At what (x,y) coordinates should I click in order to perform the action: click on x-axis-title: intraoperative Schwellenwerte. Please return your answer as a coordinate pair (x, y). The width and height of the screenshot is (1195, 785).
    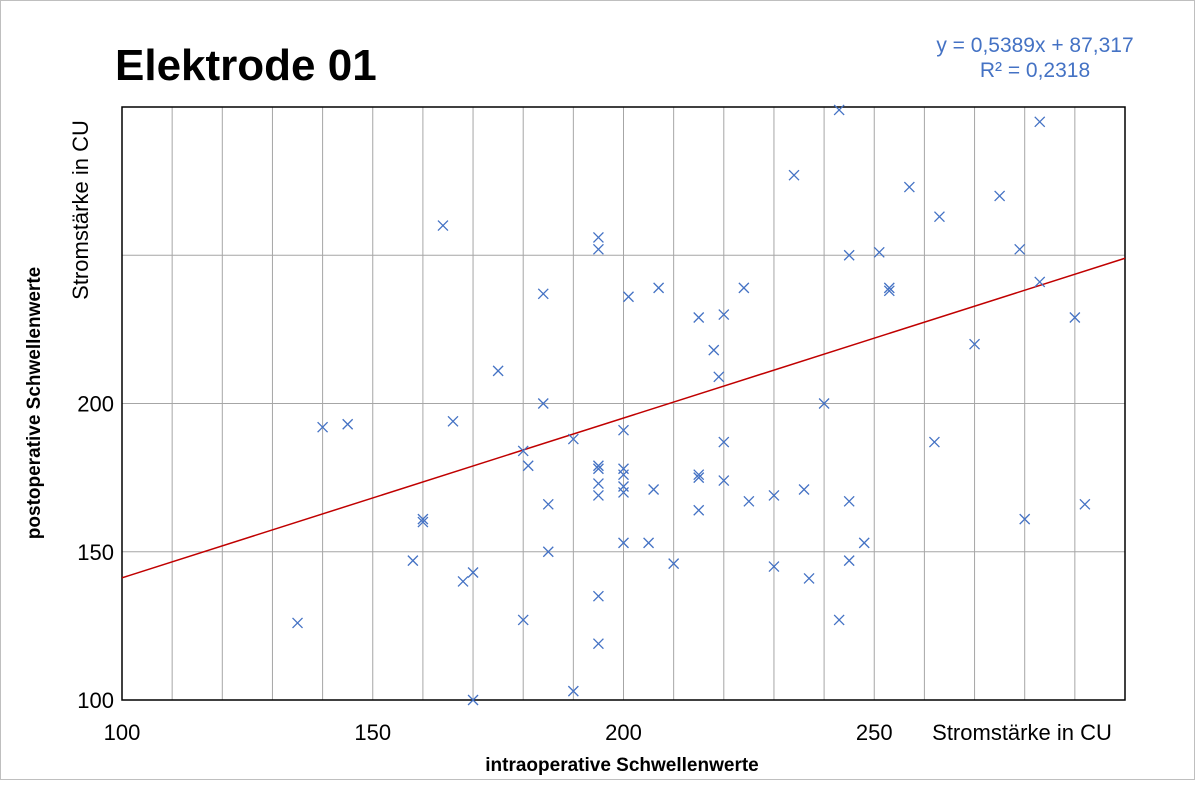
    Looking at the image, I should click on (622, 765).